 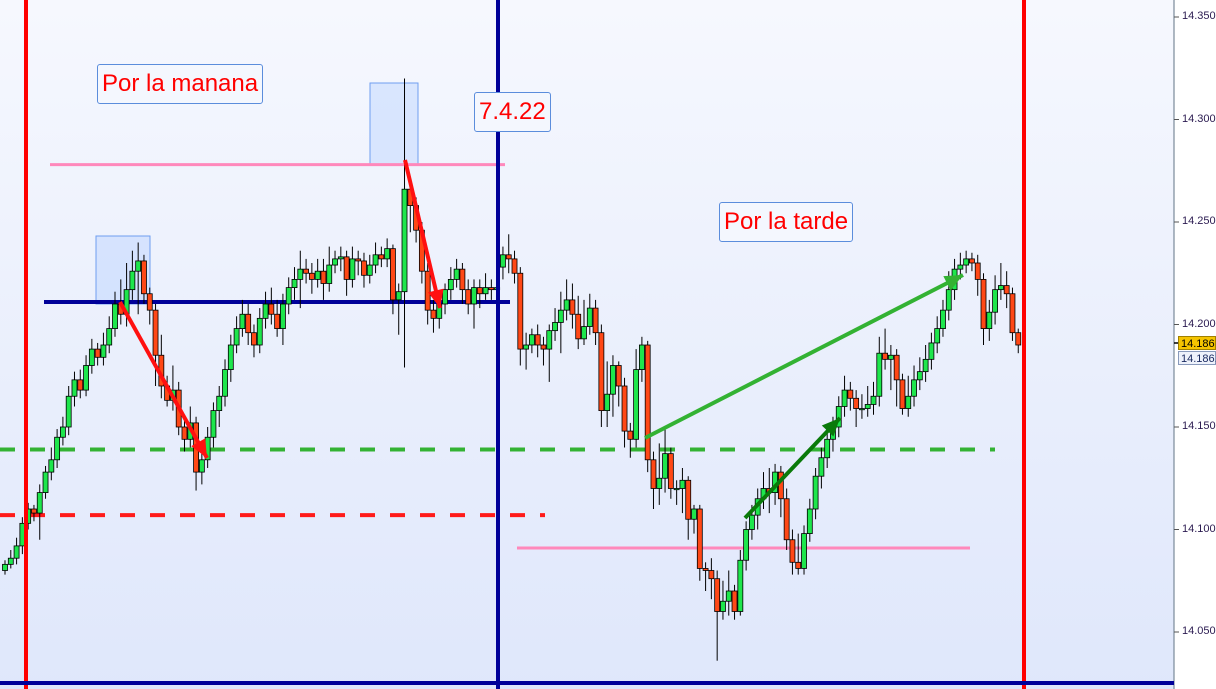 I want to click on note-por-la-manana: Por la manana, so click(x=180, y=84).